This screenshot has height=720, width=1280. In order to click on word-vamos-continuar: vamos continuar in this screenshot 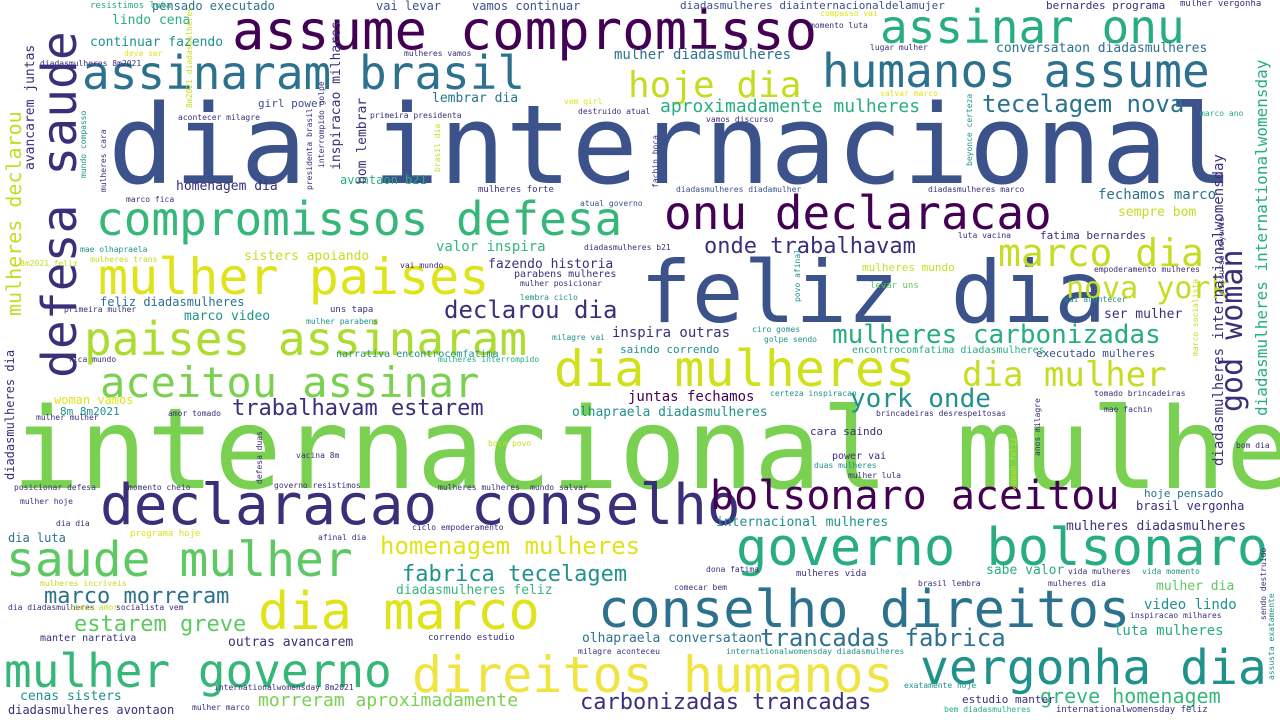, I will do `click(526, 6)`.